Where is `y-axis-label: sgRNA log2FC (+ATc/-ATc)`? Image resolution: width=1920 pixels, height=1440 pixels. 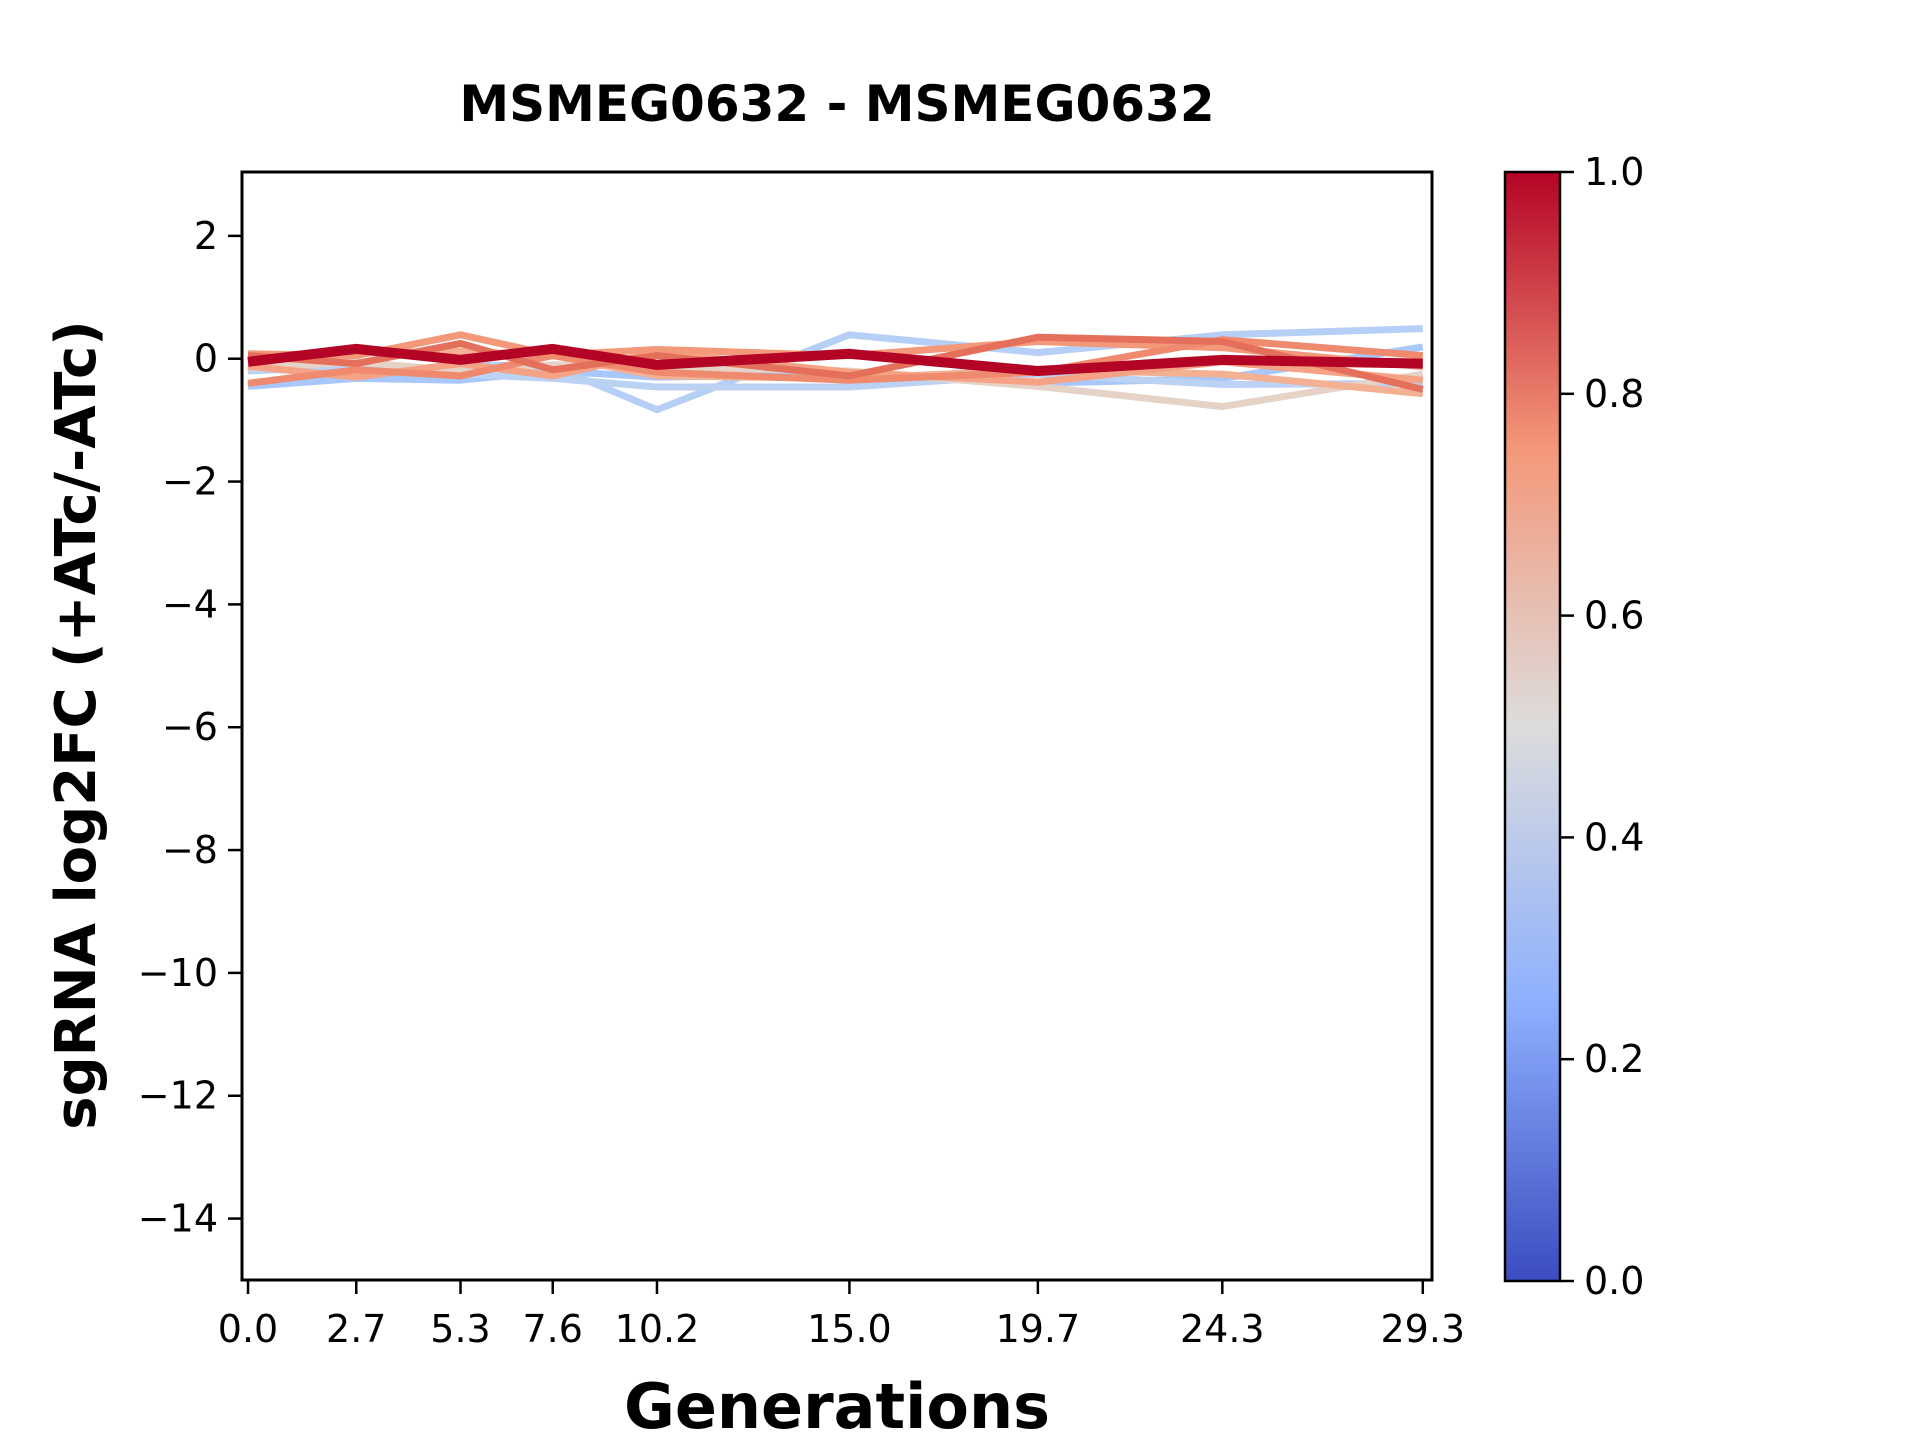
y-axis-label: sgRNA log2FC (+ATc/-ATc) is located at coordinates (76, 725).